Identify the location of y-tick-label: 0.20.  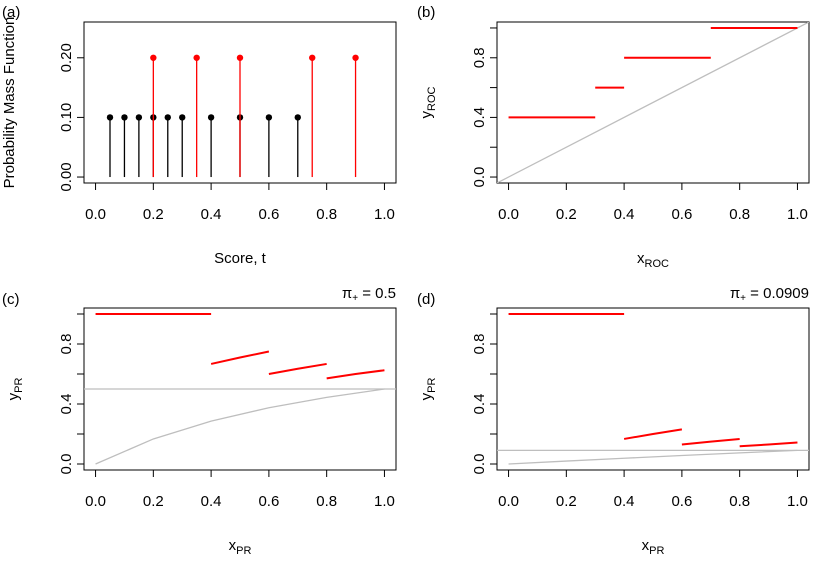
(66, 57).